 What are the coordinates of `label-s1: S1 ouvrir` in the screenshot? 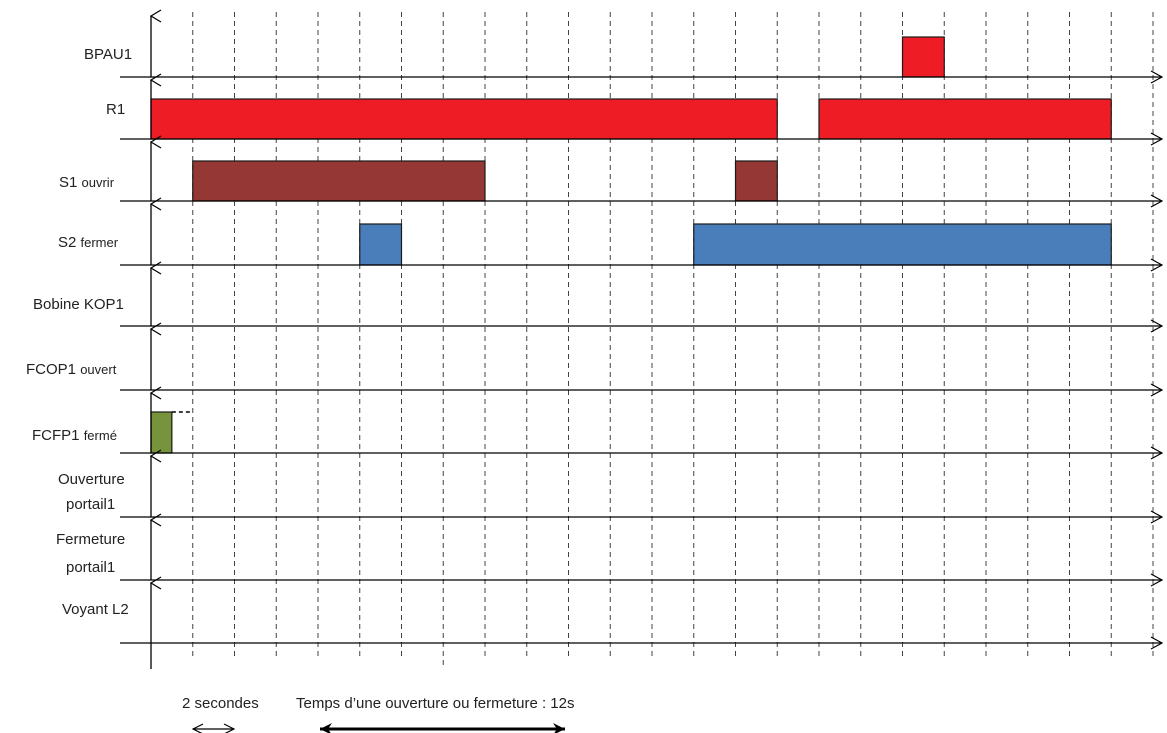 It's located at (87, 182).